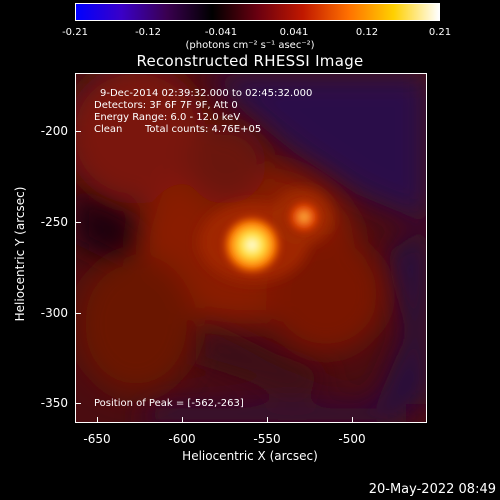 The width and height of the screenshot is (500, 500). Describe the element at coordinates (257, 12) in the screenshot. I see `colorbar` at that location.